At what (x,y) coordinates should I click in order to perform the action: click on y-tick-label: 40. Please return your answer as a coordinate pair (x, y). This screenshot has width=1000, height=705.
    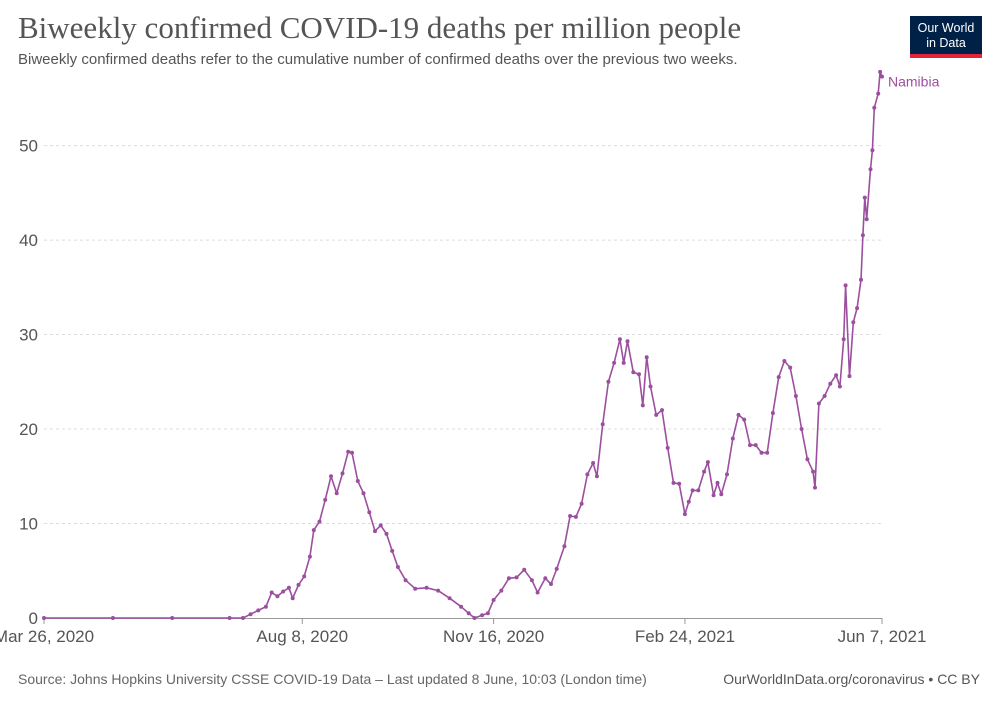
    Looking at the image, I should click on (28, 240).